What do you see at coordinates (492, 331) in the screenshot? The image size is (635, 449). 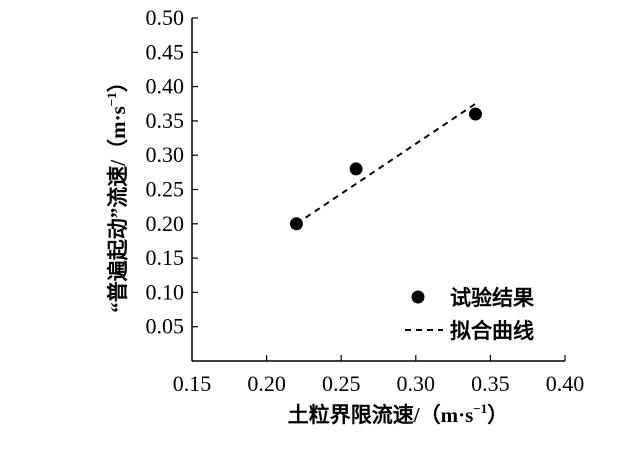 I see `legend-label: 拟合曲线` at bounding box center [492, 331].